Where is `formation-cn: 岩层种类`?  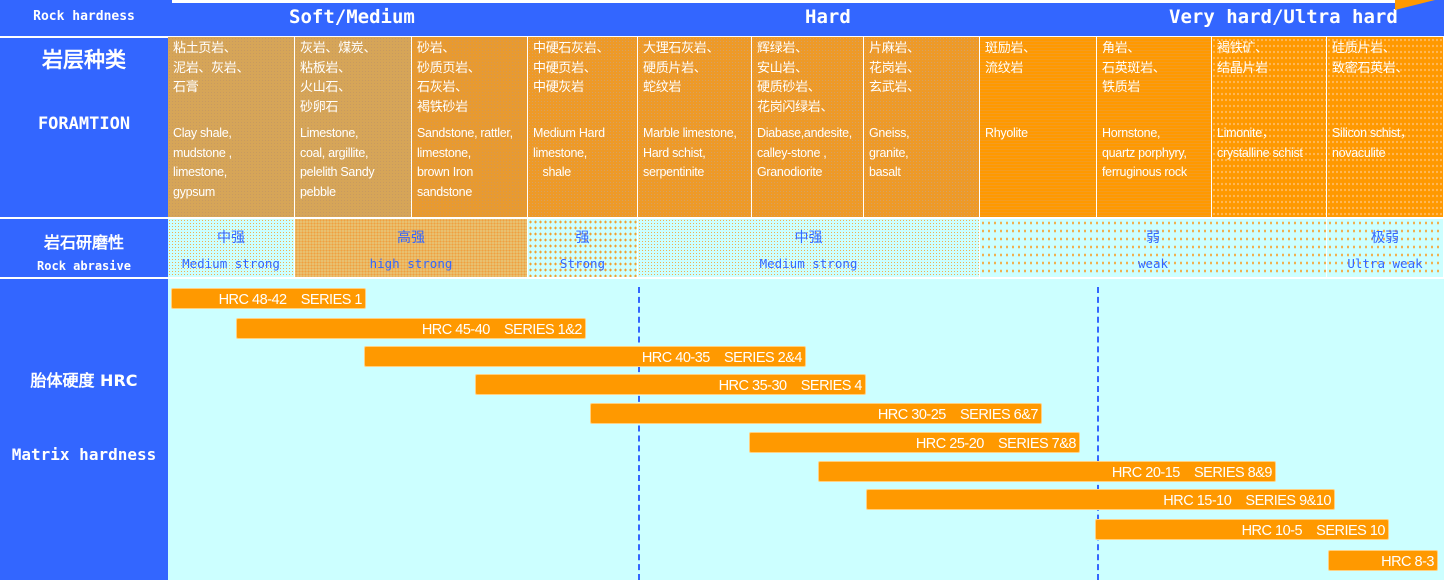 formation-cn: 岩层种类 is located at coordinates (84, 60).